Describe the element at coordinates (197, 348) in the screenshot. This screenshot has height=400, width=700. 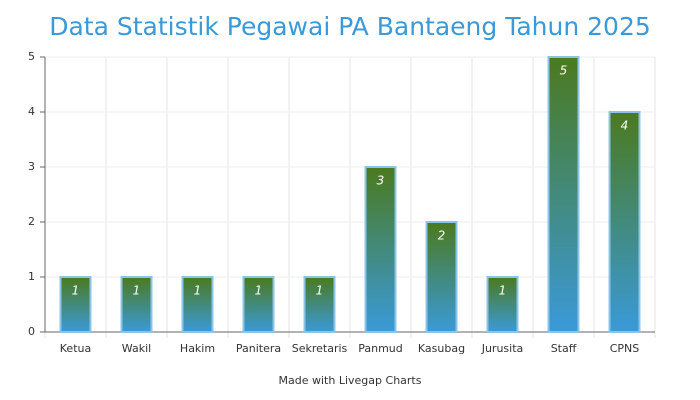
I see `x-tick-label: Hakim` at that location.